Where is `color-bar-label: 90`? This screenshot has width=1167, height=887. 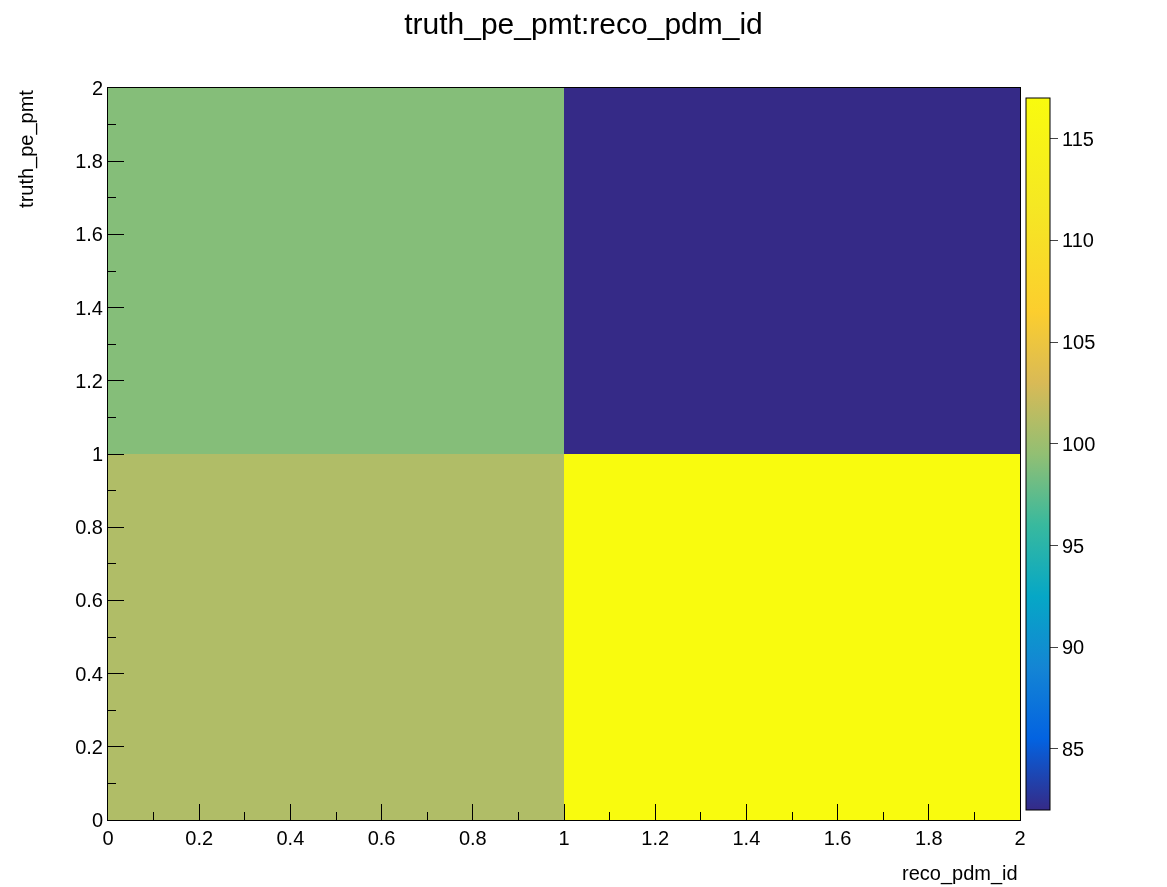
color-bar-label: 90 is located at coordinates (1073, 647).